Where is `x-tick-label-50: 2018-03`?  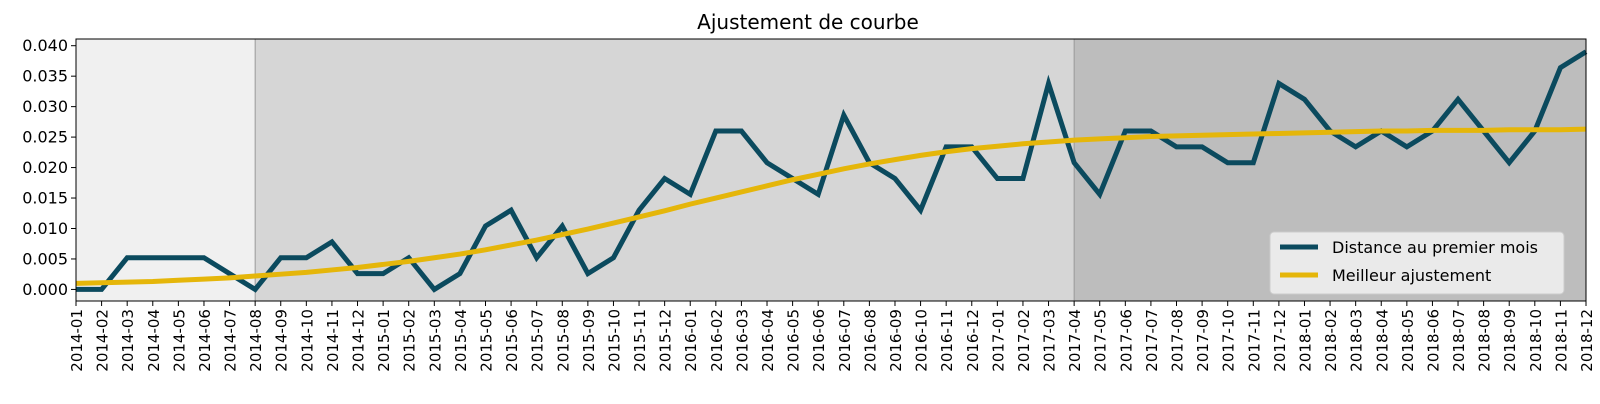
x-tick-label-50: 2018-03 is located at coordinates (1357, 340).